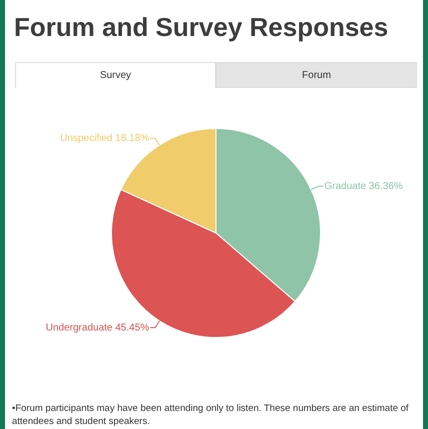 The height and width of the screenshot is (429, 428). Describe the element at coordinates (105, 138) in the screenshot. I see `slice-label: Unspecified 18.18%` at that location.